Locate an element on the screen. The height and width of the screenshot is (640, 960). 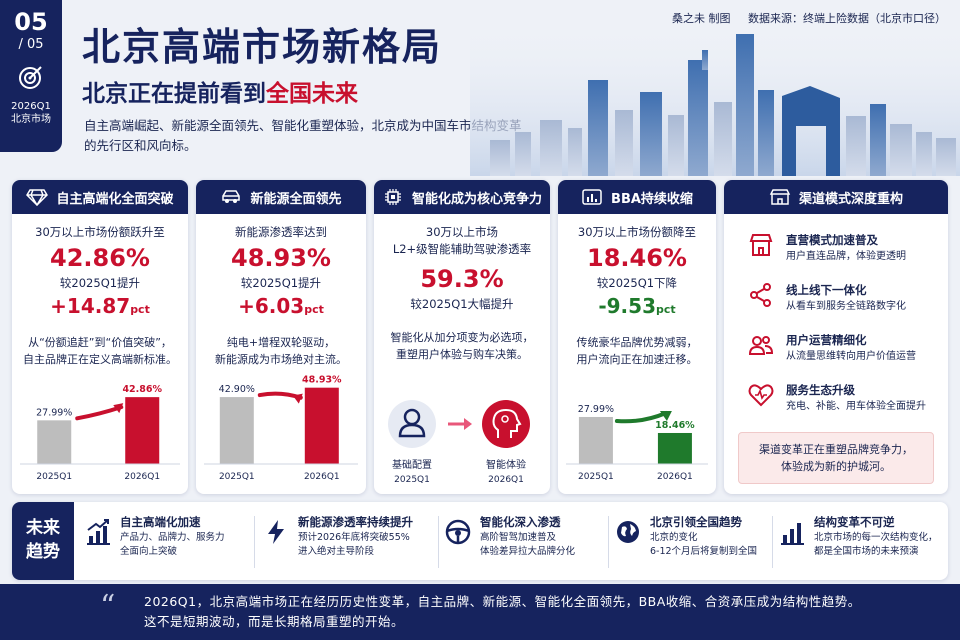
penetration-label: L2+级智能辅助驾驶渗透率 is located at coordinates (462, 249).